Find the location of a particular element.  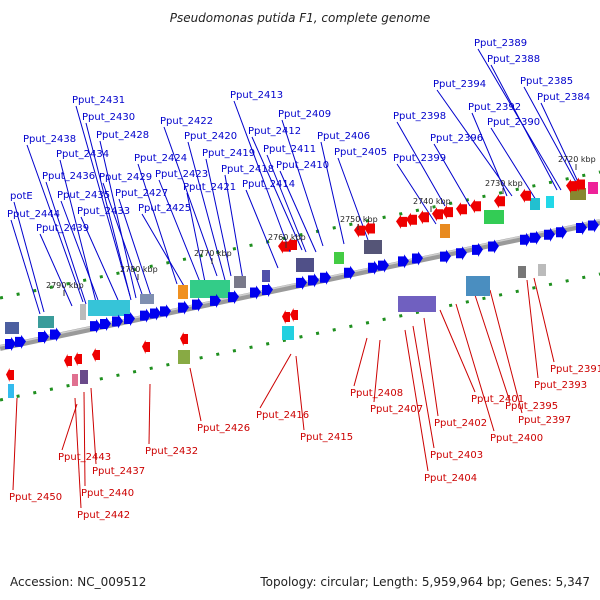

gene-label-pput-2393: Pput_2393 is located at coordinates (560, 385).